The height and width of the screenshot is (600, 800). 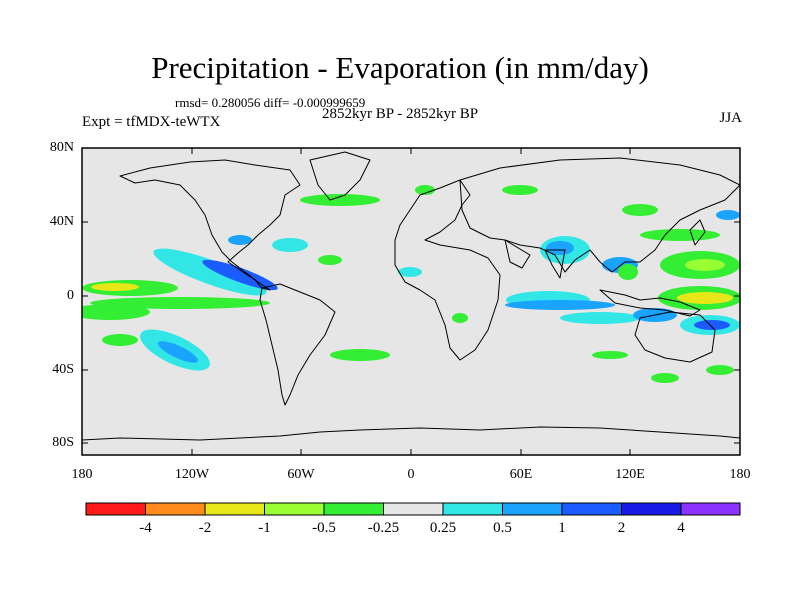 What do you see at coordinates (340, 176) in the screenshot?
I see `greenland-coast` at bounding box center [340, 176].